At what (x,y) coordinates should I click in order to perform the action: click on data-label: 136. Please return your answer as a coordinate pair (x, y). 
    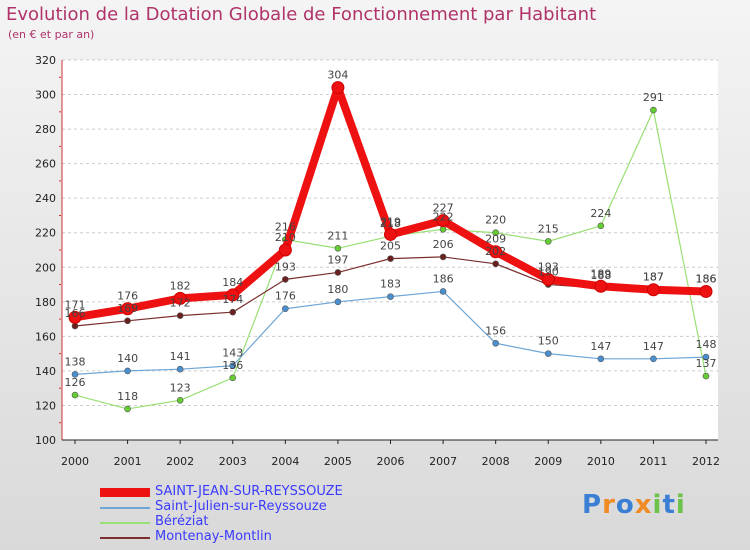
    Looking at the image, I should click on (232, 365).